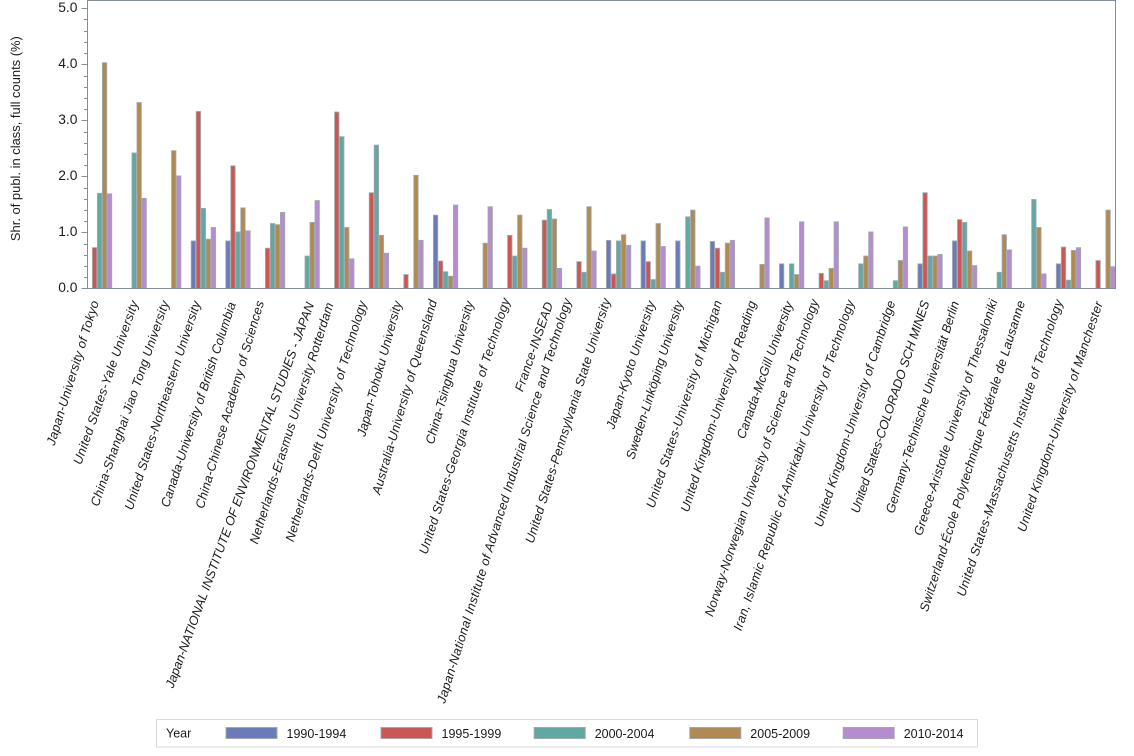 The width and height of the screenshot is (1134, 756). I want to click on svg-text: 4.0, so click(68, 63).